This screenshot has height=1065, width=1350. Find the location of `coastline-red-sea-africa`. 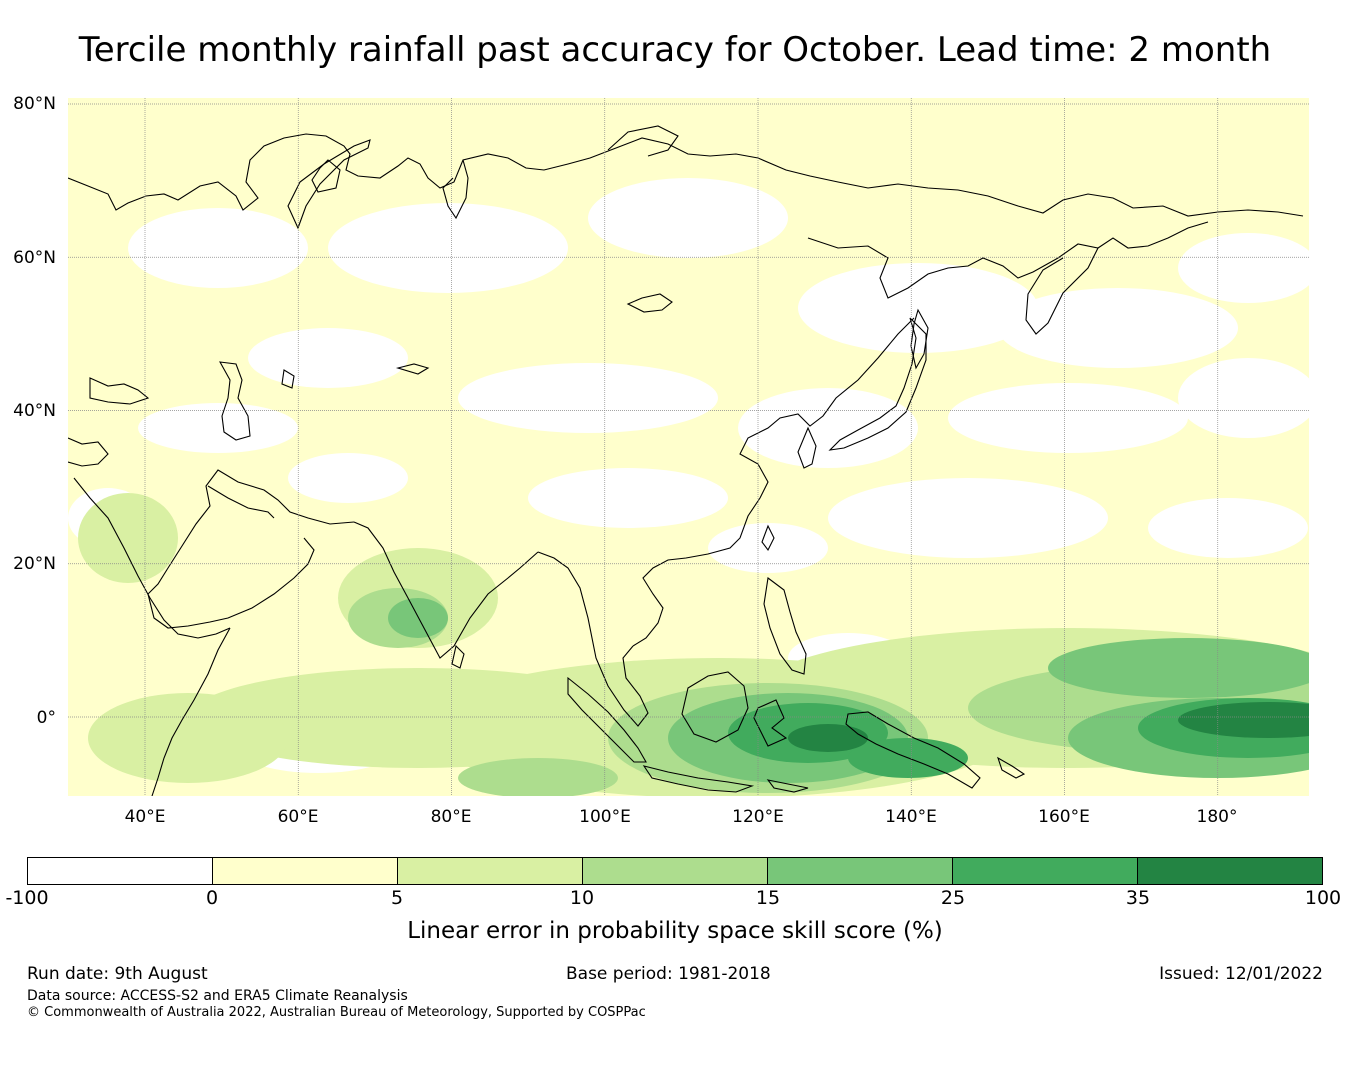

coastline-red-sea-africa is located at coordinates (152, 558).